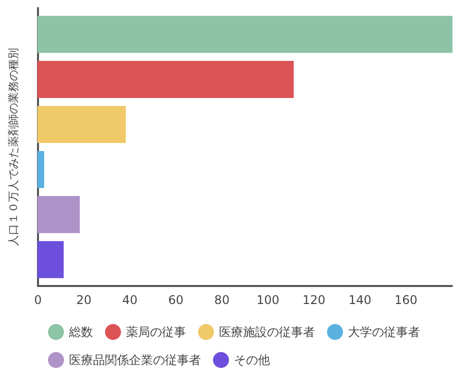 Image resolution: width=468 pixels, height=378 pixels. I want to click on x-tick-label: 20, so click(84, 300).